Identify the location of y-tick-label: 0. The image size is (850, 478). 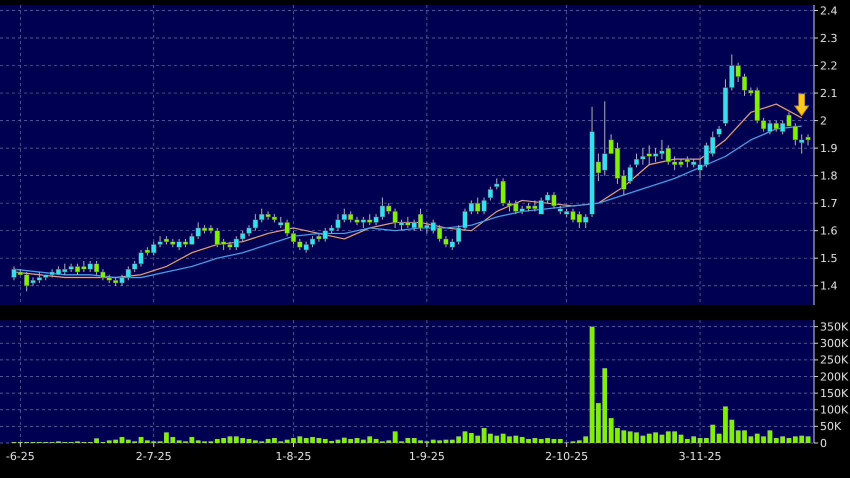
(823, 443).